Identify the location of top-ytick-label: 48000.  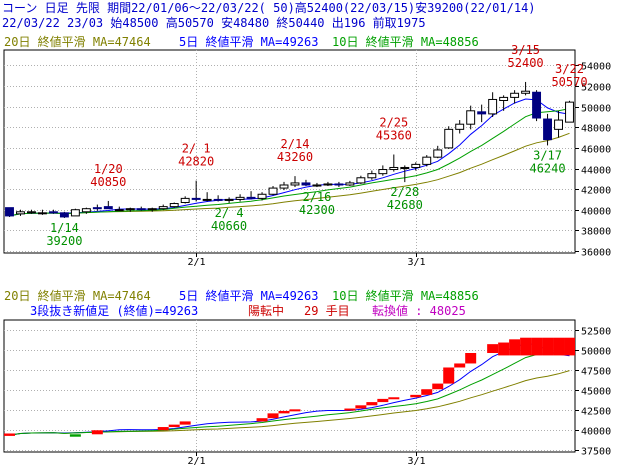
(596, 129).